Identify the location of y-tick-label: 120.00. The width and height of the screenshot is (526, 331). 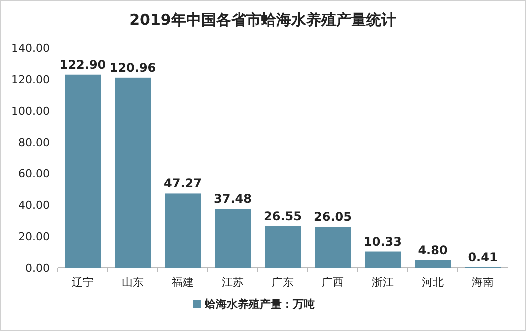
(31, 79).